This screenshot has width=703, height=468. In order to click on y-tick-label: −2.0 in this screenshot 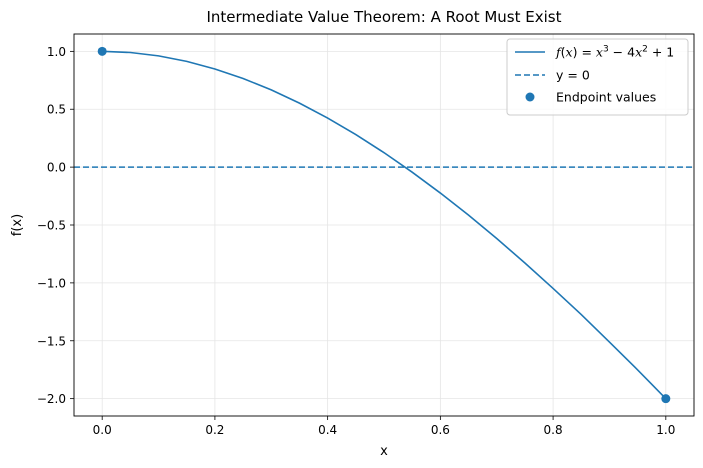, I will do `click(51, 399)`.